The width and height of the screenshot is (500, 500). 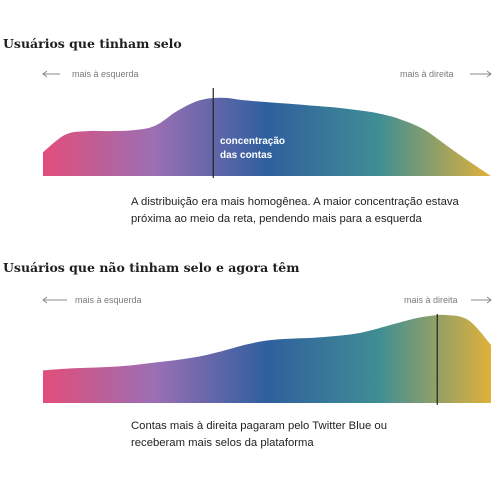 I want to click on peak-annotation-line-2: das contas, so click(x=246, y=155).